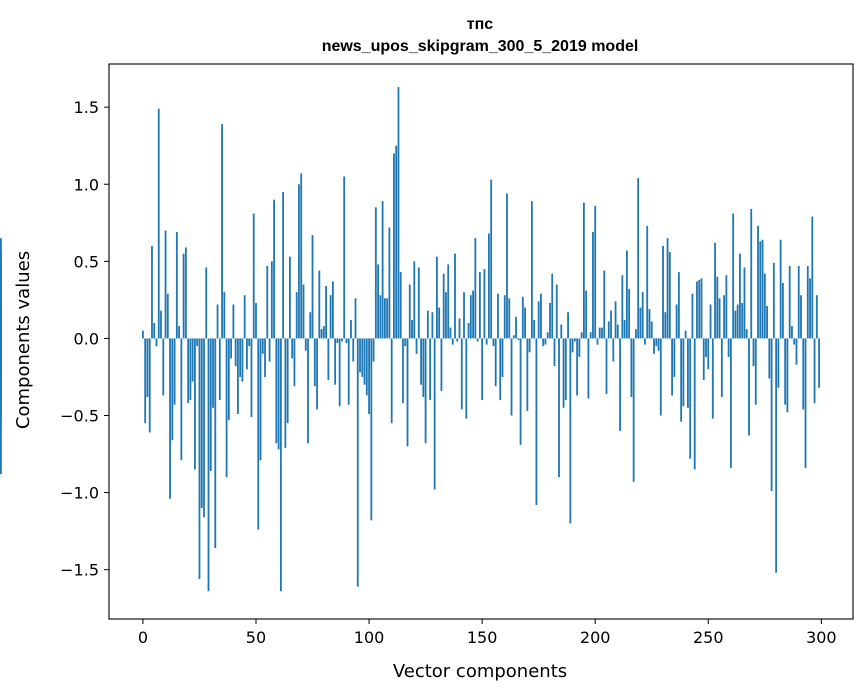 This screenshot has width=867, height=696. Describe the element at coordinates (143, 637) in the screenshot. I see `x-tick-label: 0` at that location.